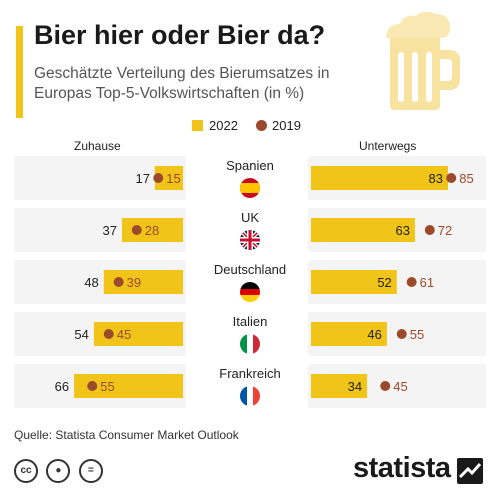 The height and width of the screenshot is (500, 500). I want to click on license-icons: cc ● =, so click(60, 471).